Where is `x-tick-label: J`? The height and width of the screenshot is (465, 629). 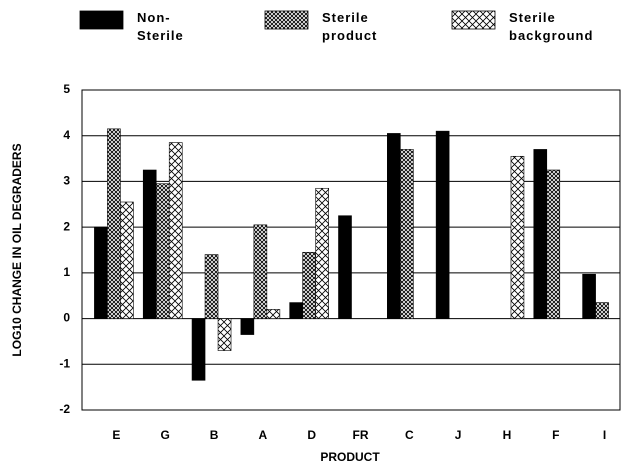
x-tick-label: J is located at coordinates (458, 435).